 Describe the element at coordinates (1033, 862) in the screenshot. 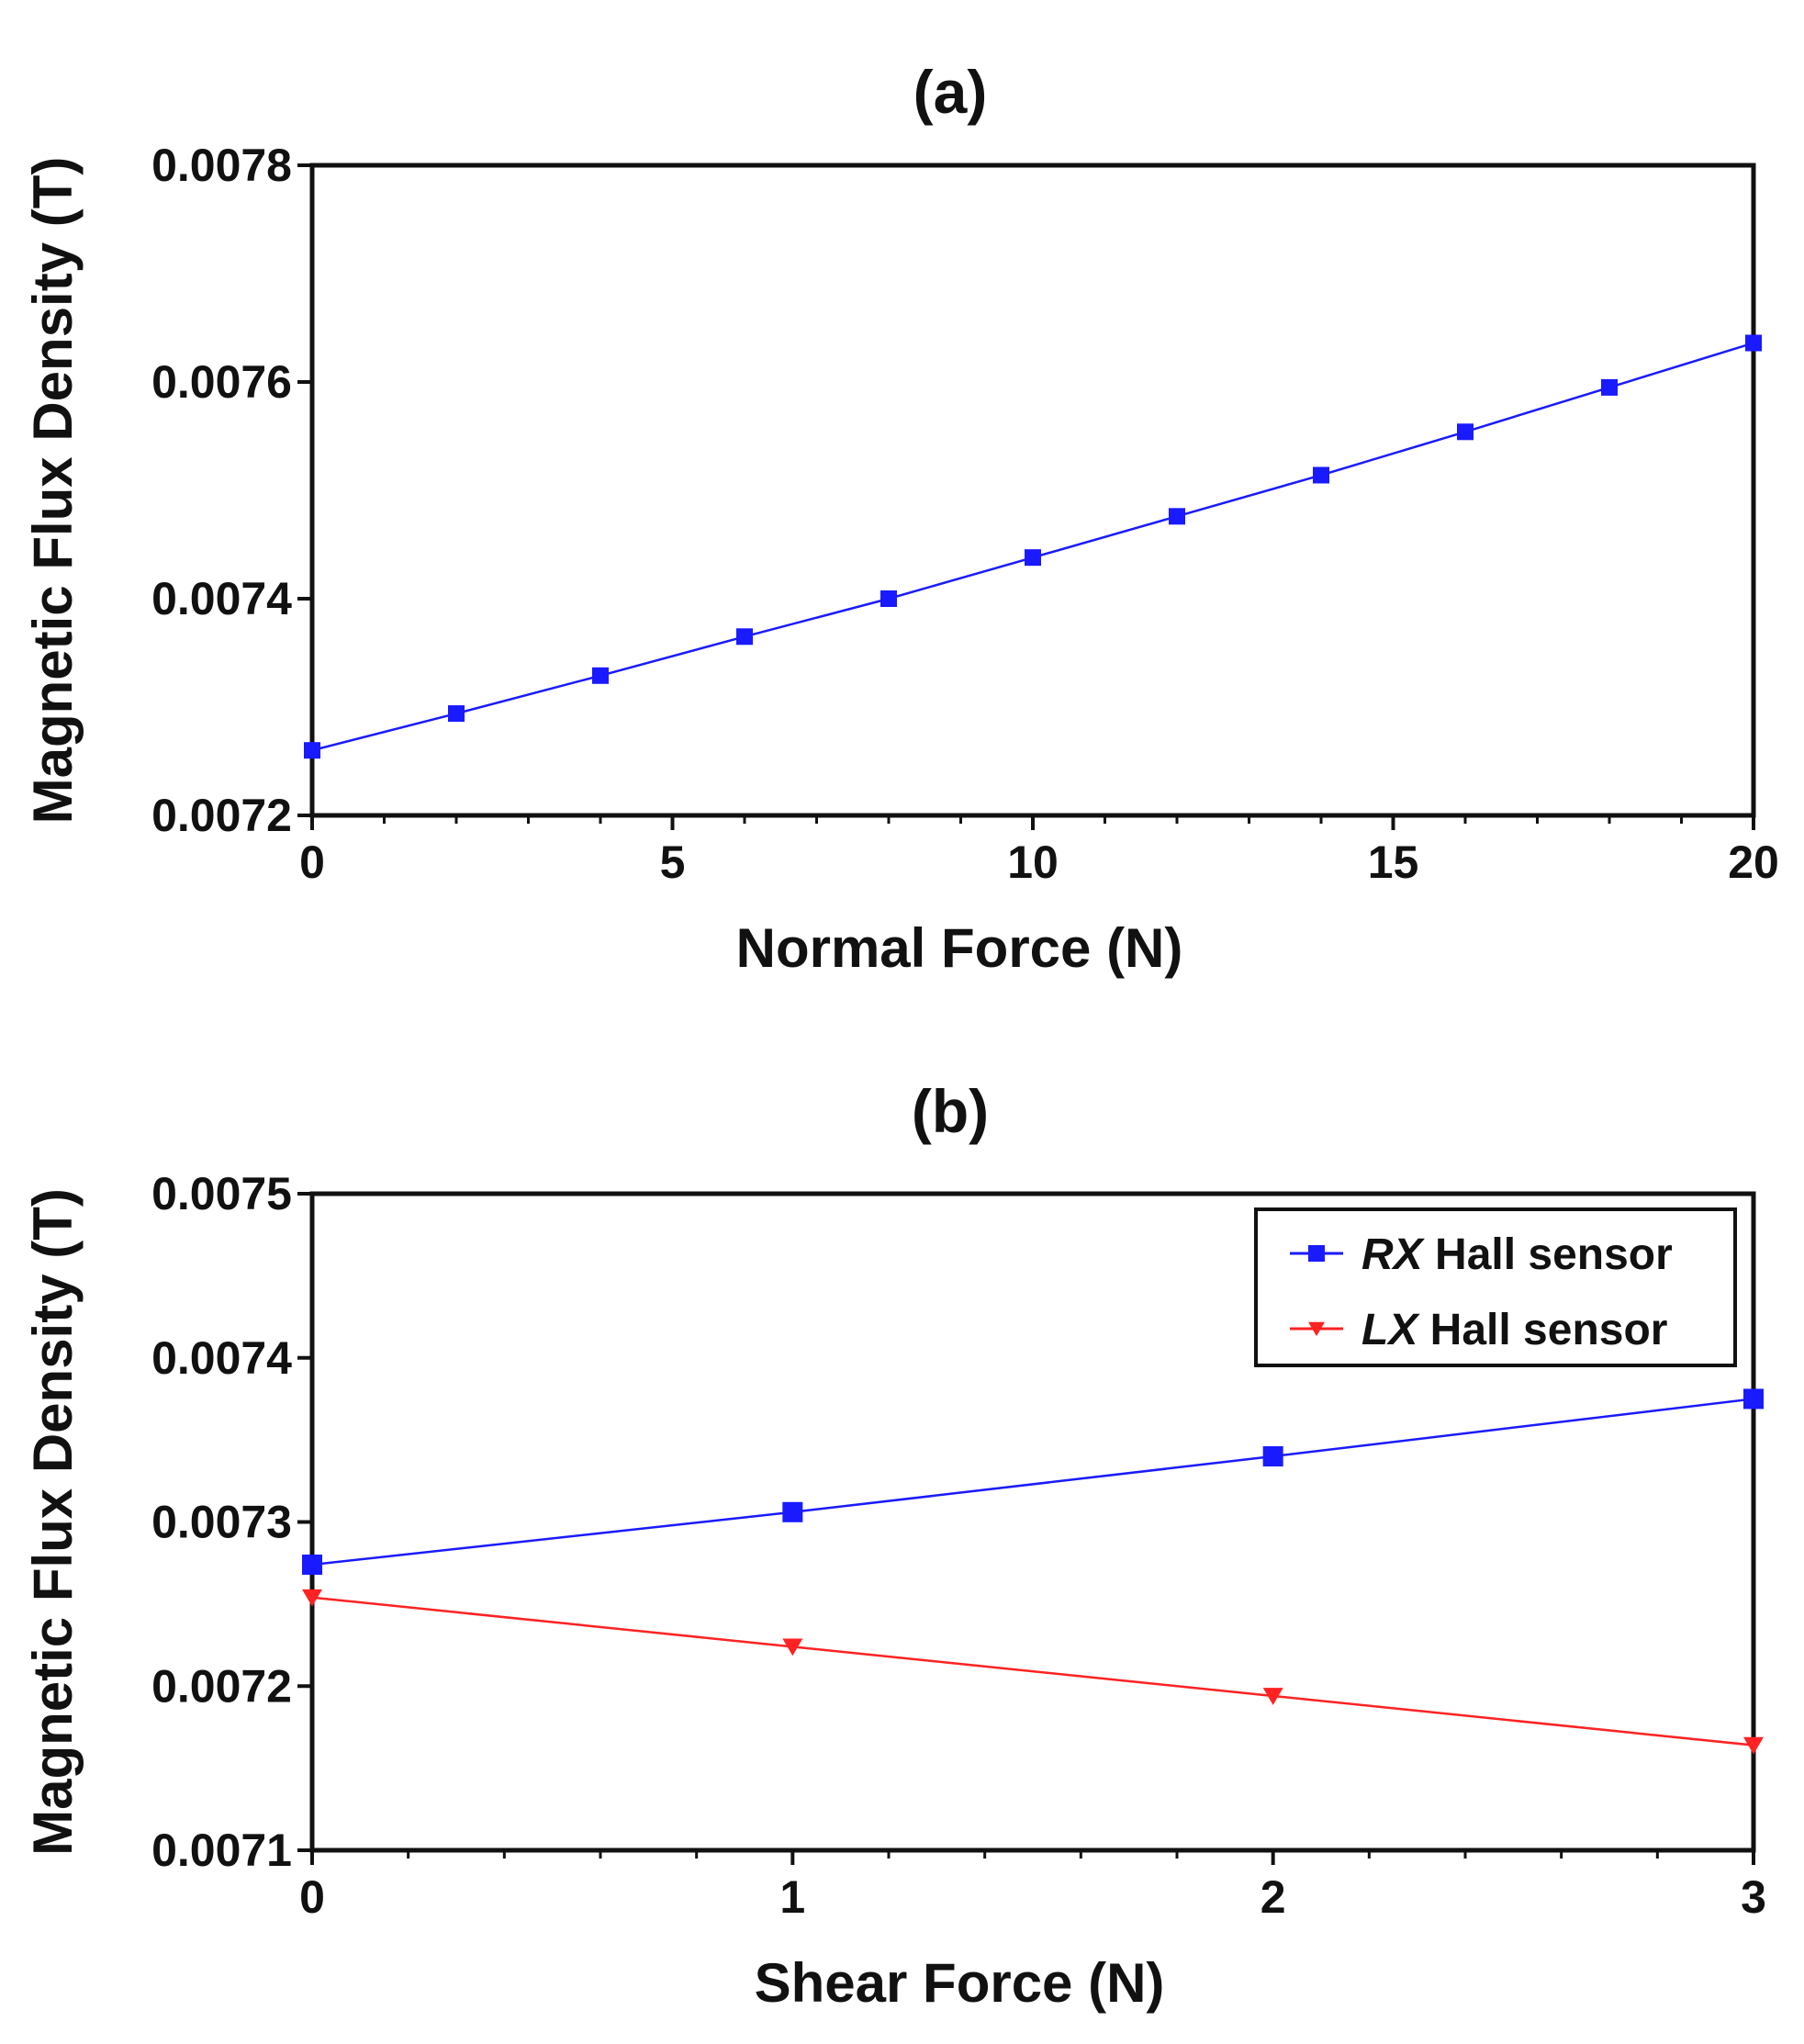

I see `x-tick-label: 10` at that location.